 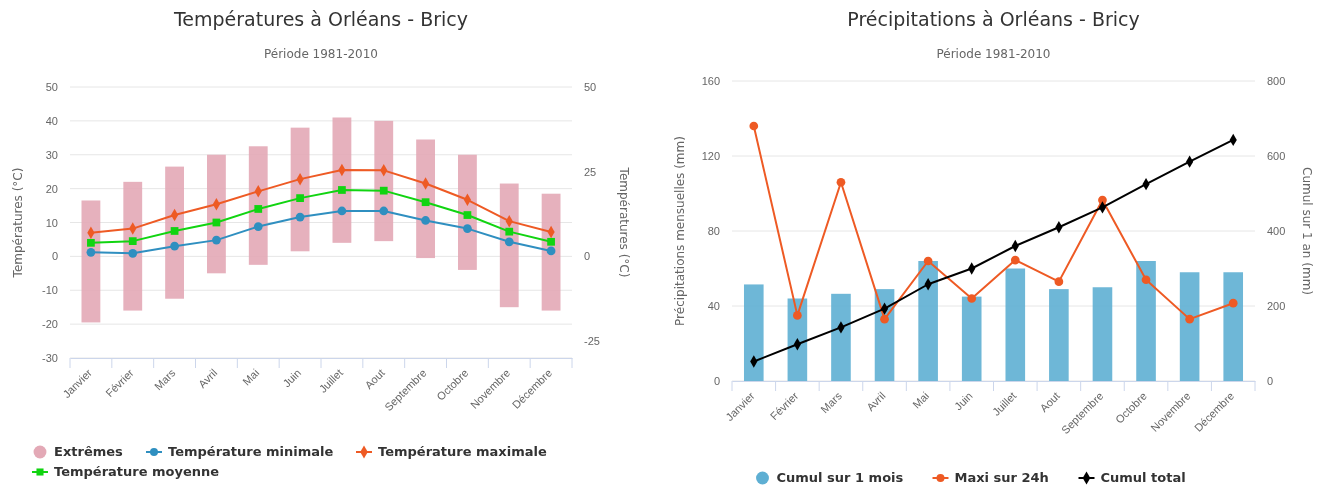 What do you see at coordinates (137, 471) in the screenshot?
I see `legend-label: Température moyenne` at bounding box center [137, 471].